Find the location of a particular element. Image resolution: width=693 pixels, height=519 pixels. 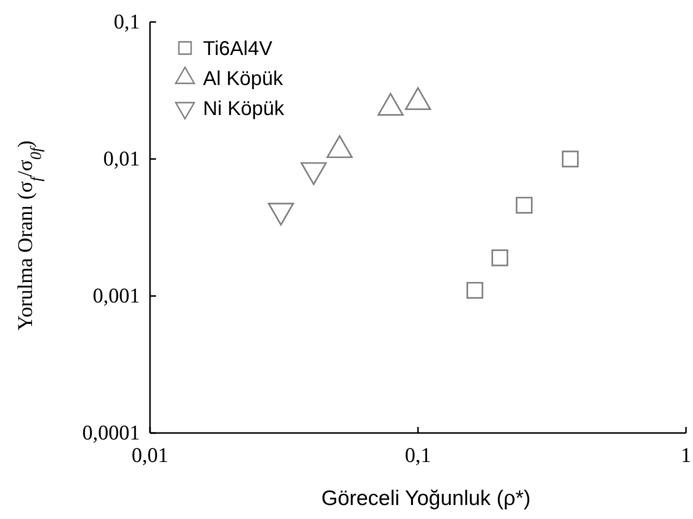

y-tick-label: 0,001 is located at coordinates (116, 296).